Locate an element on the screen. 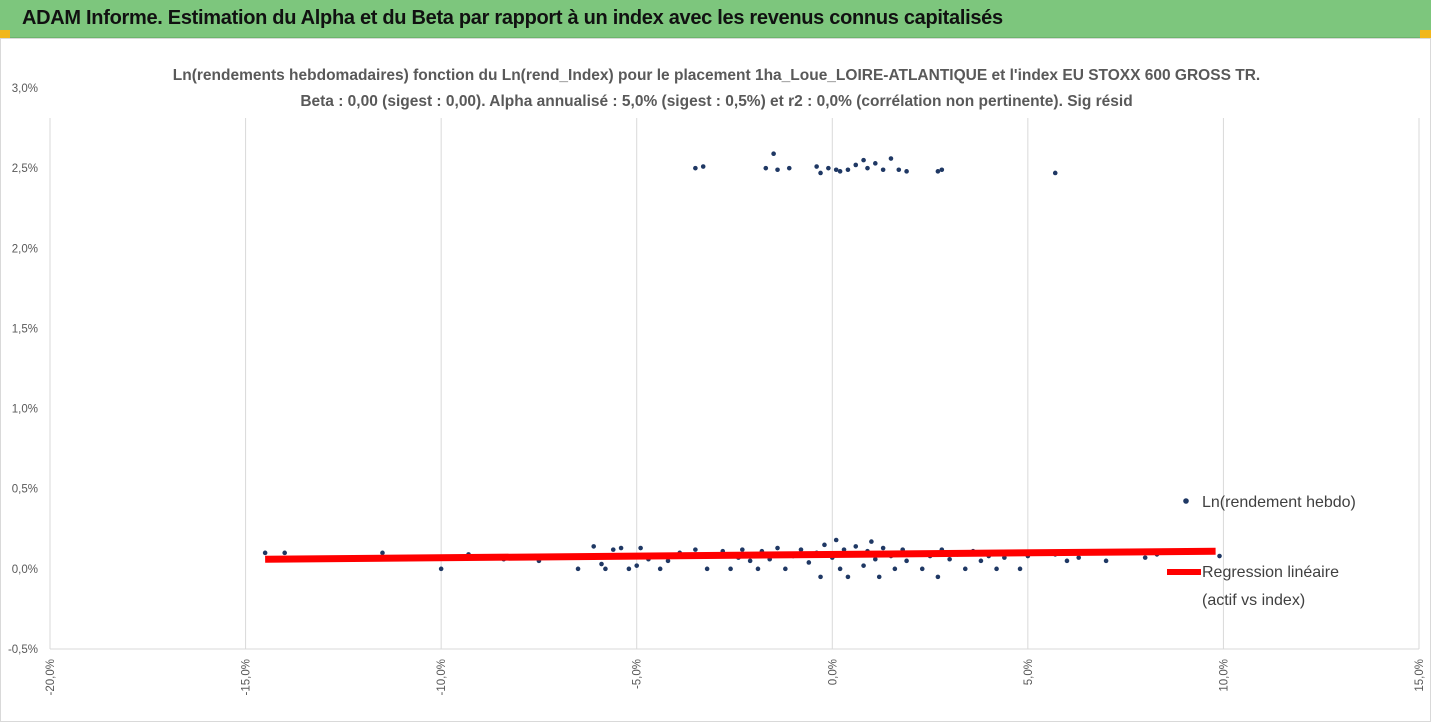 The width and height of the screenshot is (1431, 722). x-tick-label: 10,0% is located at coordinates (1224, 675).